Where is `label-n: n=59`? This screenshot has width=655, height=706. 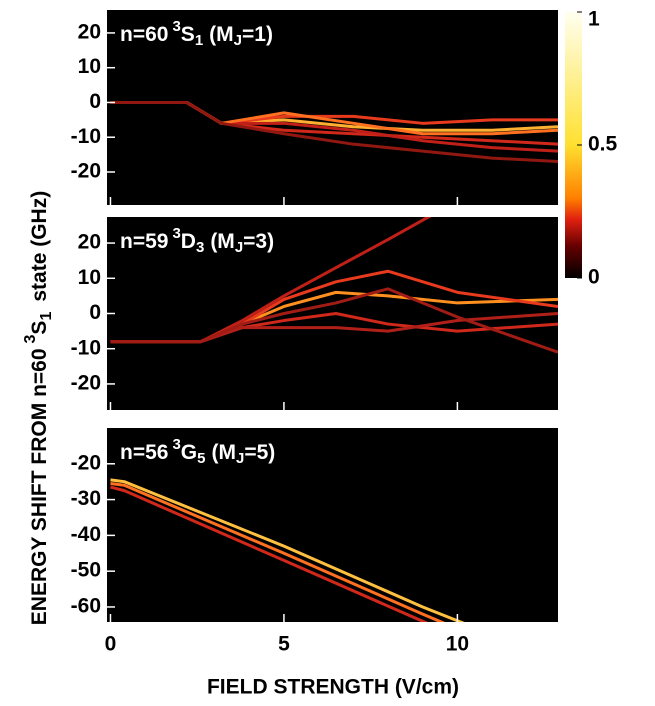 label-n: n=59 is located at coordinates (144, 241).